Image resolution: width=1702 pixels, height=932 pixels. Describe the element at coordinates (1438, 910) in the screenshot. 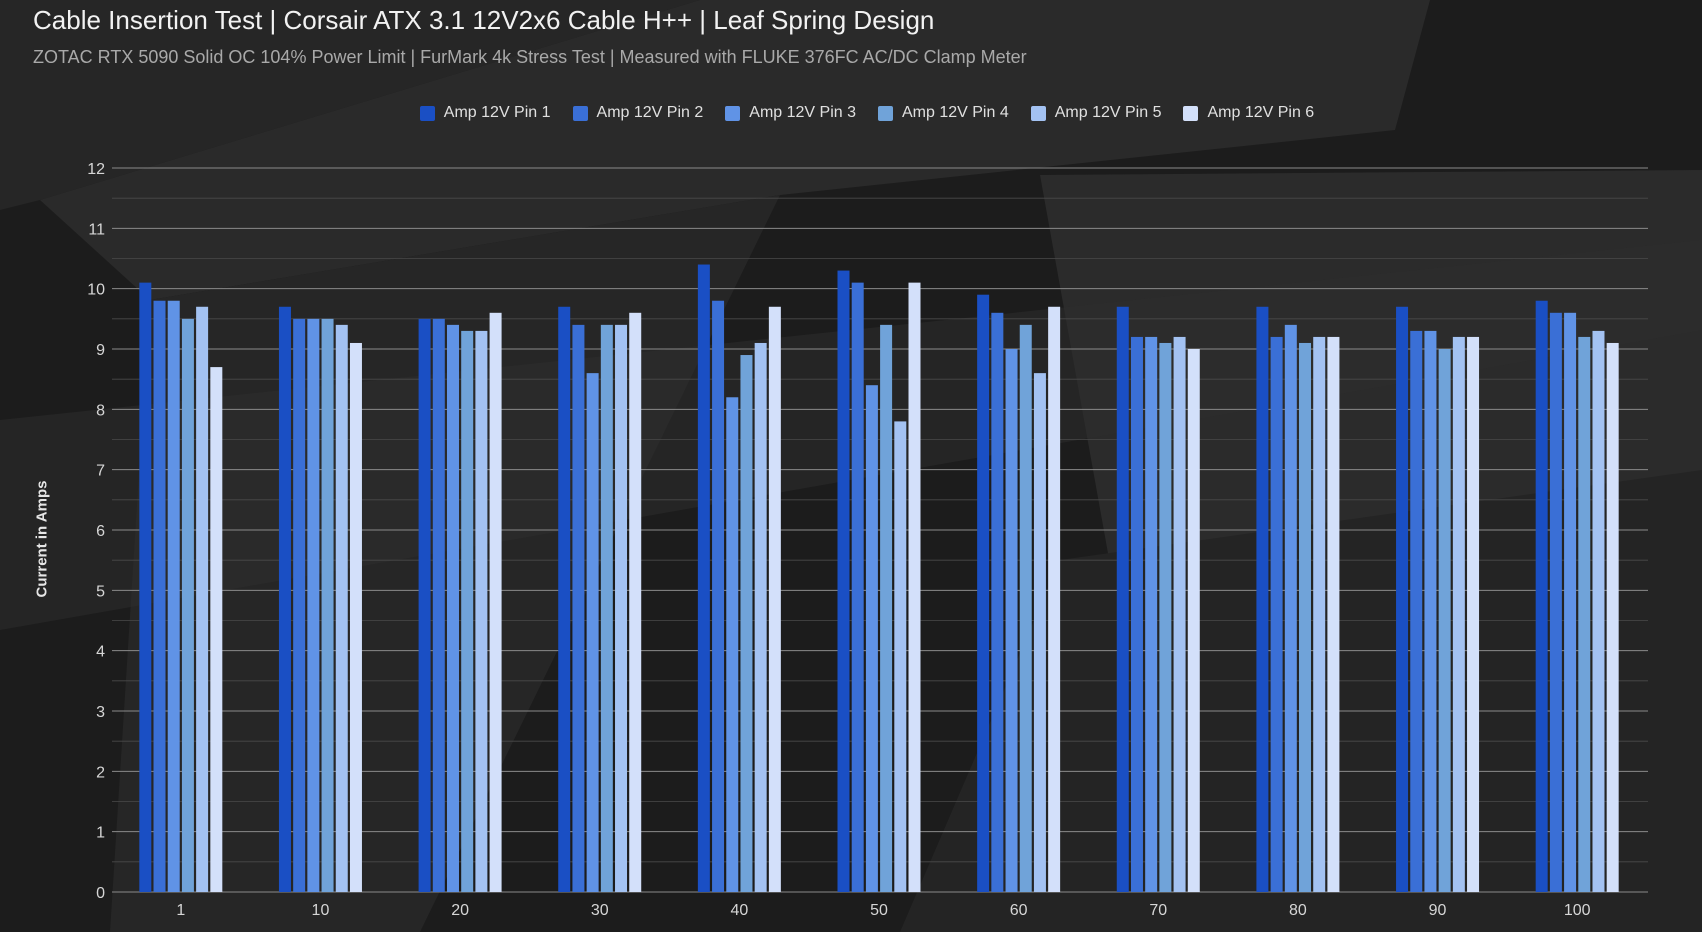

I see `x-tick-label: 90` at that location.